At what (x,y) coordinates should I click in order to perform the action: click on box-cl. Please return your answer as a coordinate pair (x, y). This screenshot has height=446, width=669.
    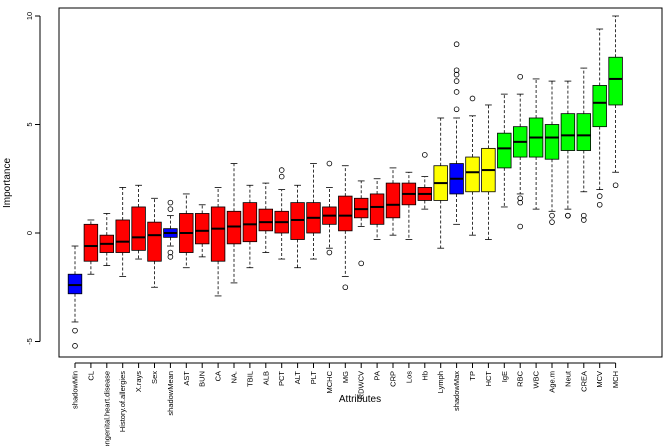
    Looking at the image, I should click on (91, 247).